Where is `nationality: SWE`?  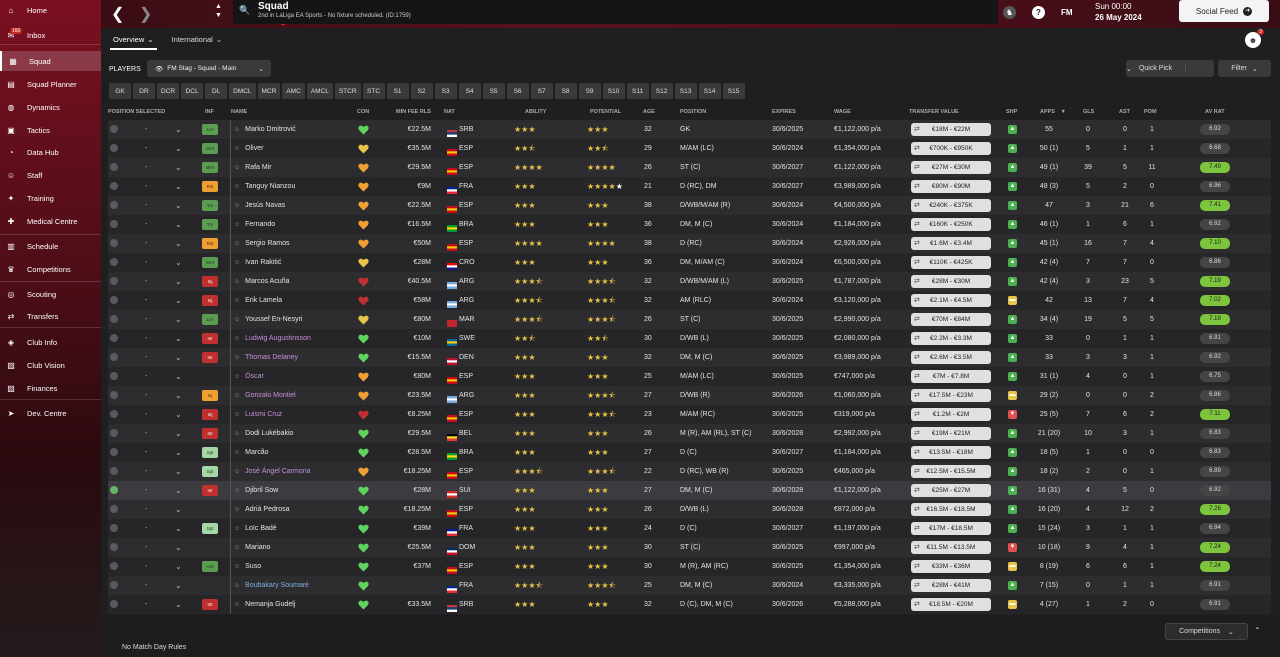 nationality: SWE is located at coordinates (467, 338).